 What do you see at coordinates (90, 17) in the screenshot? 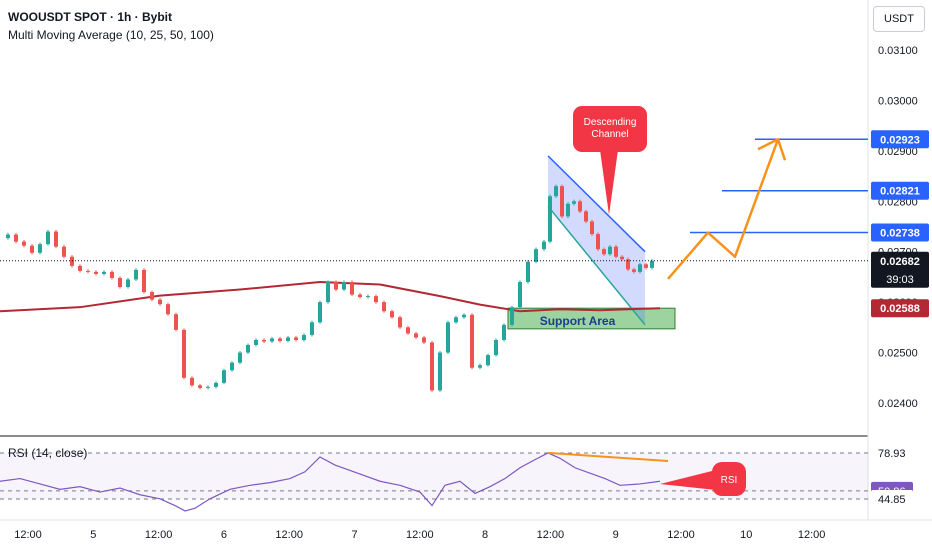
I see `chart-title: WOOUSDT SPOT · 1h · Bybit` at bounding box center [90, 17].